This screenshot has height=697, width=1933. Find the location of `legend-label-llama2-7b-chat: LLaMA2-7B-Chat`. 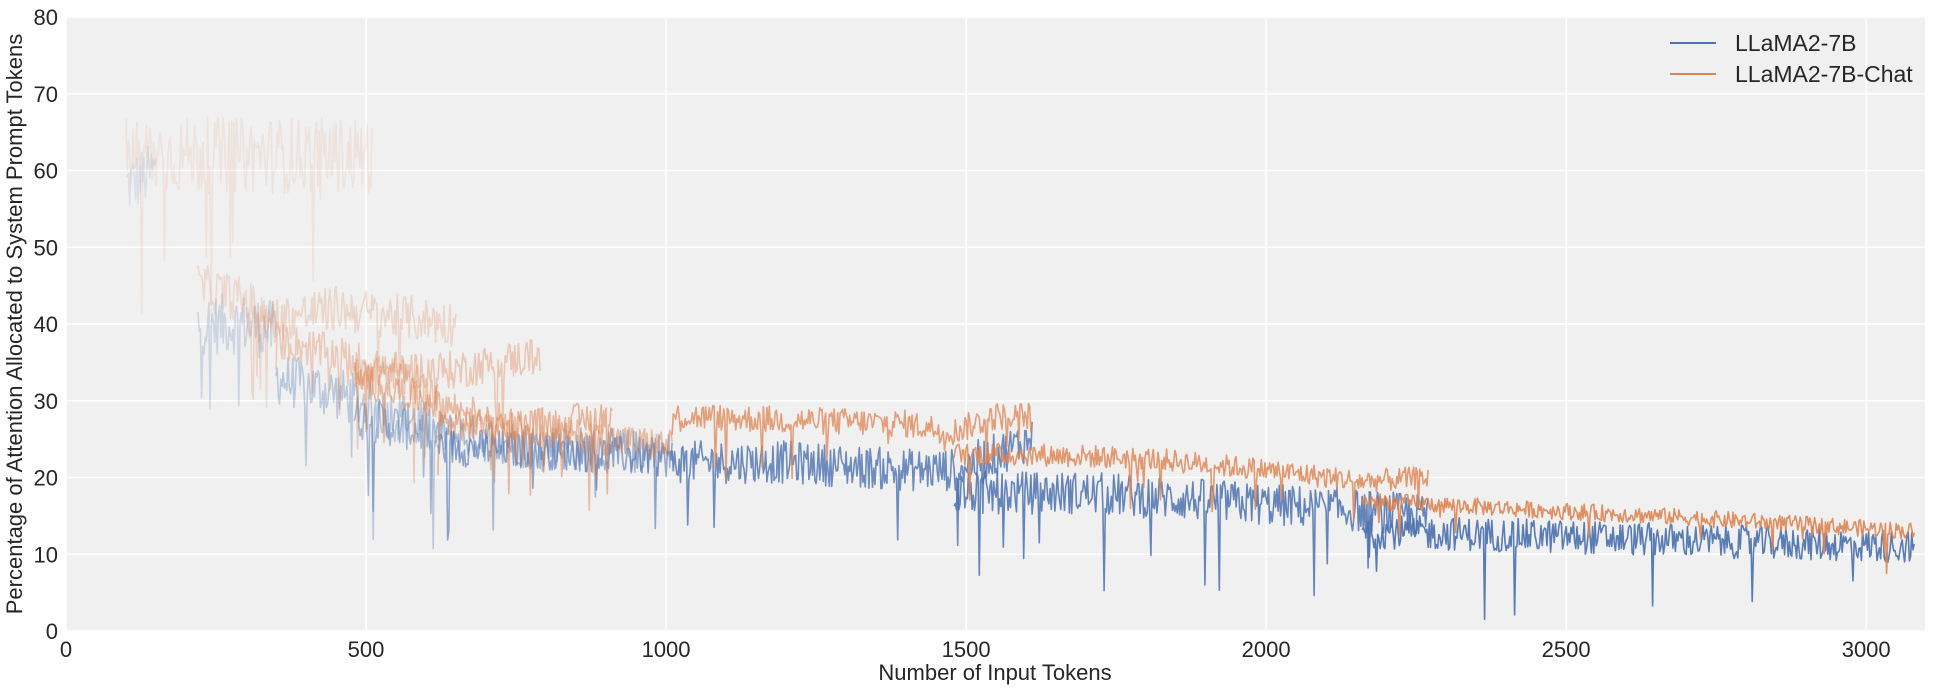

legend-label-llama2-7b-chat: LLaMA2-7B-Chat is located at coordinates (1824, 74).